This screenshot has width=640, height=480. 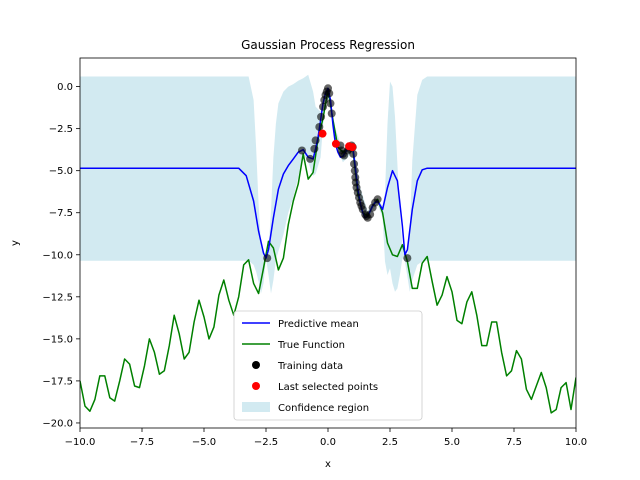 I want to click on y-tick-label: −10.0, so click(x=57, y=255).